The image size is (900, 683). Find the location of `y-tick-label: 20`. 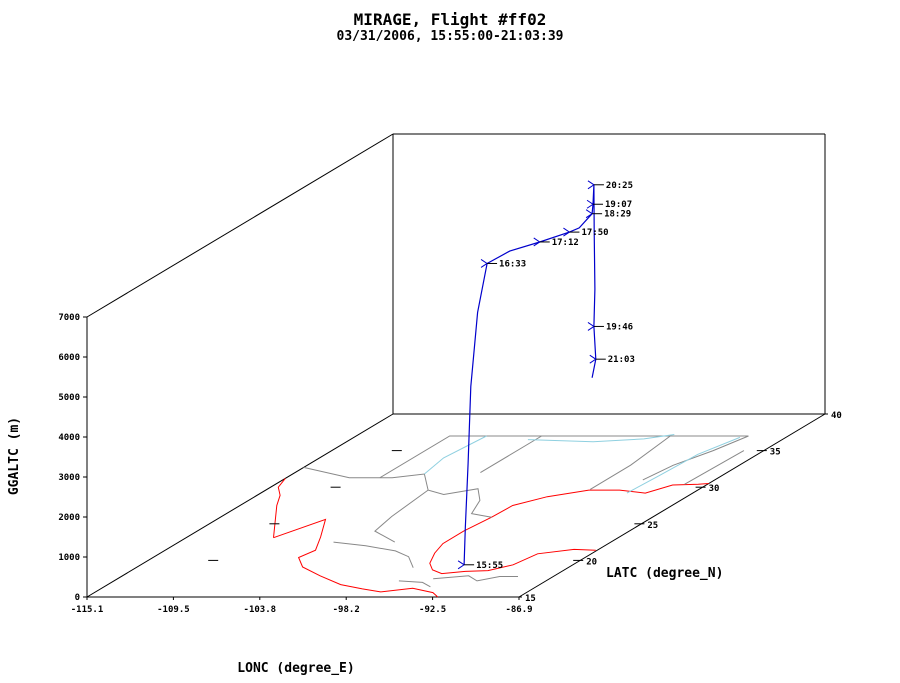

y-tick-label: 20 is located at coordinates (591, 562).